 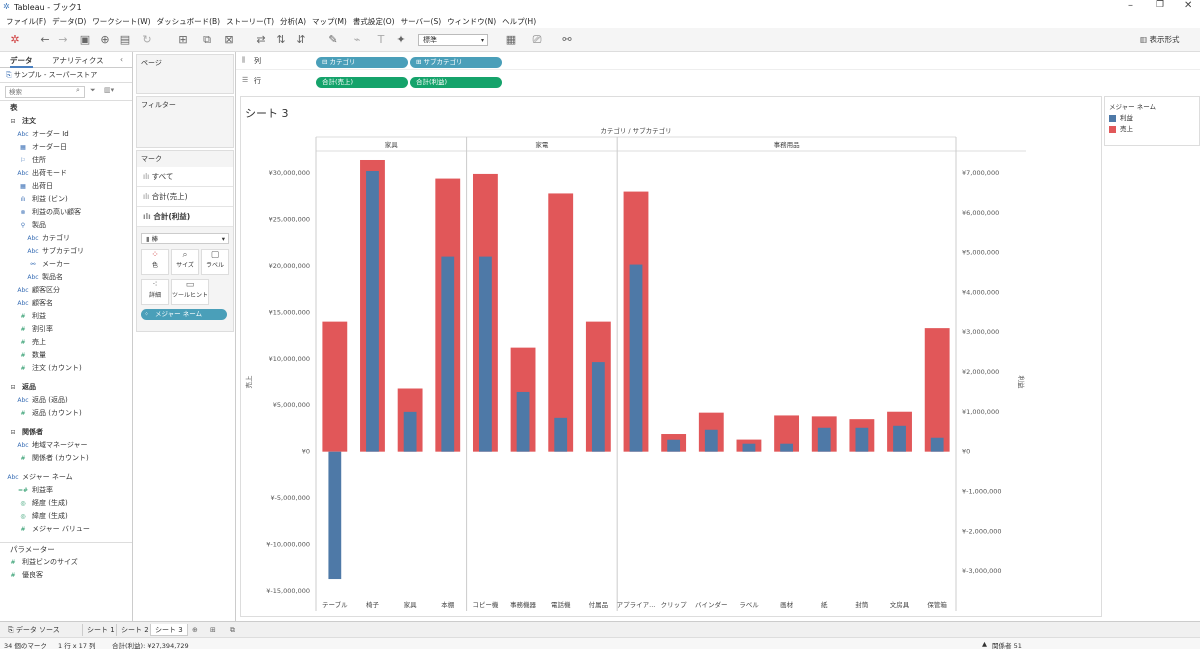 What do you see at coordinates (66, 387) in the screenshot?
I see `table-folder: ⊟ 返品` at bounding box center [66, 387].